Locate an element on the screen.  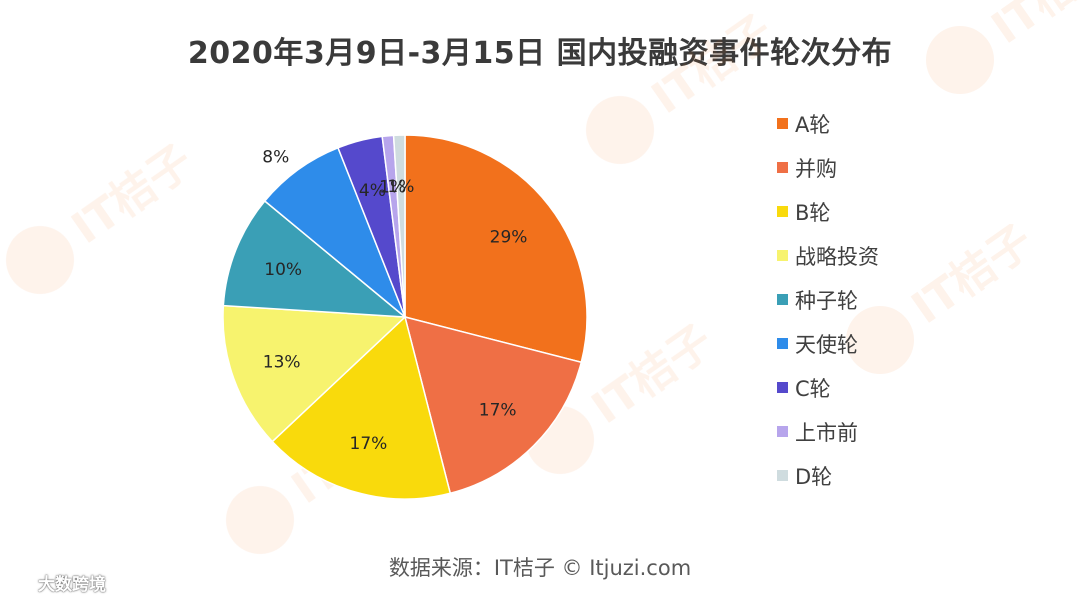
slice-label-7: 1% is located at coordinates (392, 188).